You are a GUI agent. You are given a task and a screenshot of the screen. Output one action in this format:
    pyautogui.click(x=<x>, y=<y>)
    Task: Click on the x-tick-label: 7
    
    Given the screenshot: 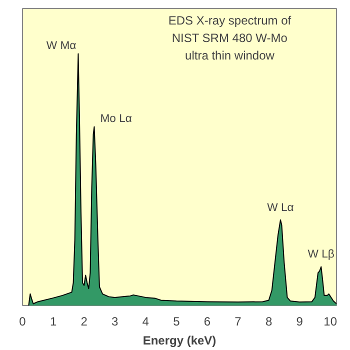 What is the action you would take?
    pyautogui.click(x=238, y=321)
    